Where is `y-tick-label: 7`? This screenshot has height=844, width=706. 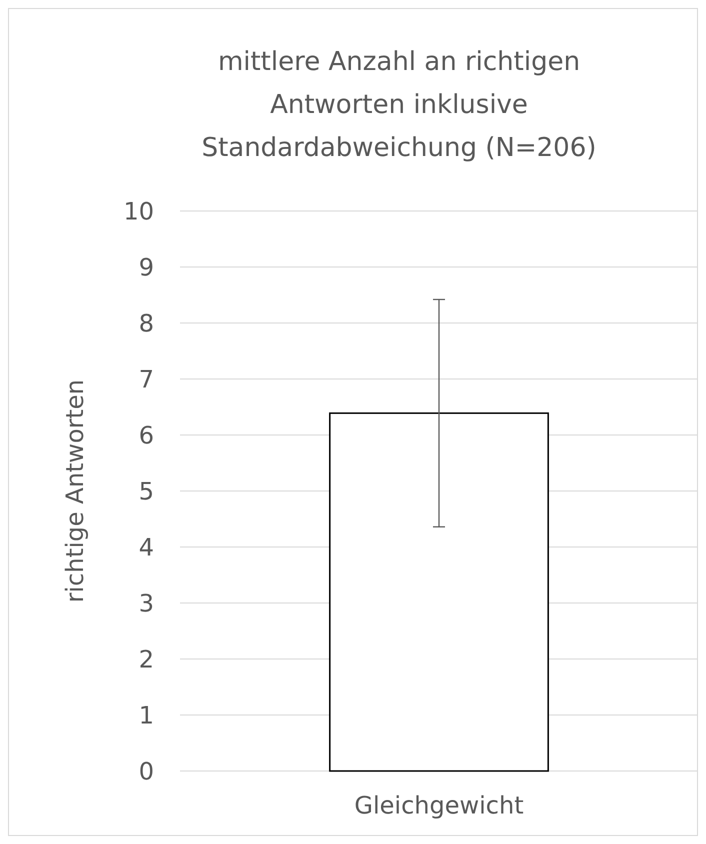 y-tick-label: 7 is located at coordinates (146, 379).